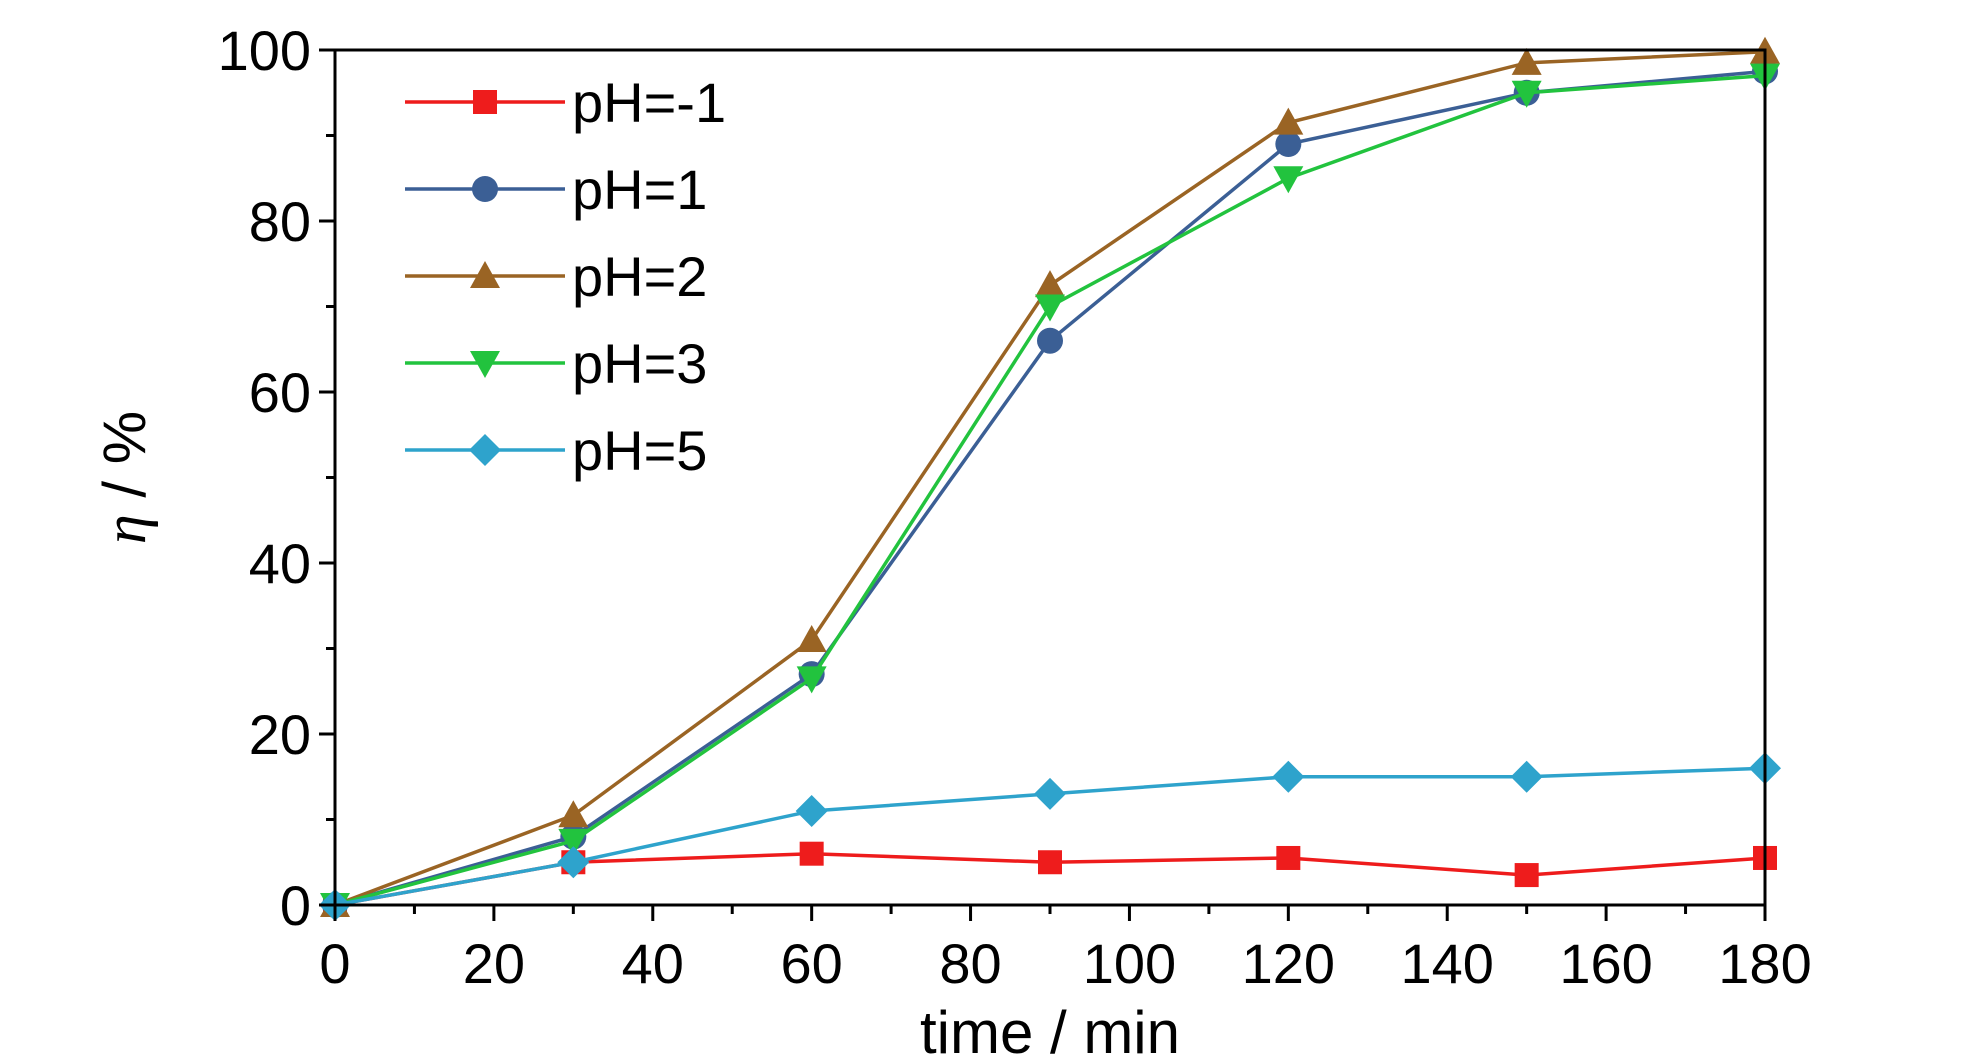 The width and height of the screenshot is (1984, 1062). What do you see at coordinates (280, 392) in the screenshot?
I see `y-tick-label: 60` at bounding box center [280, 392].